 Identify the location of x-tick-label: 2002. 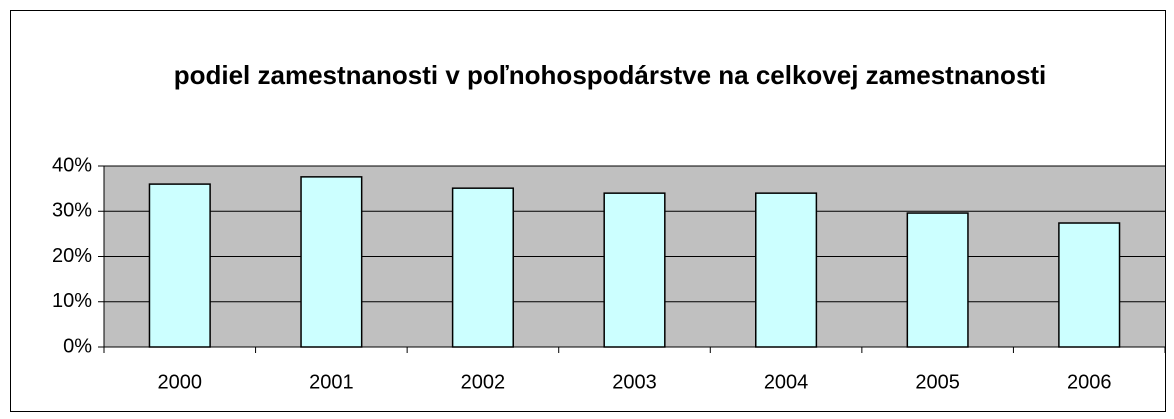
(483, 382).